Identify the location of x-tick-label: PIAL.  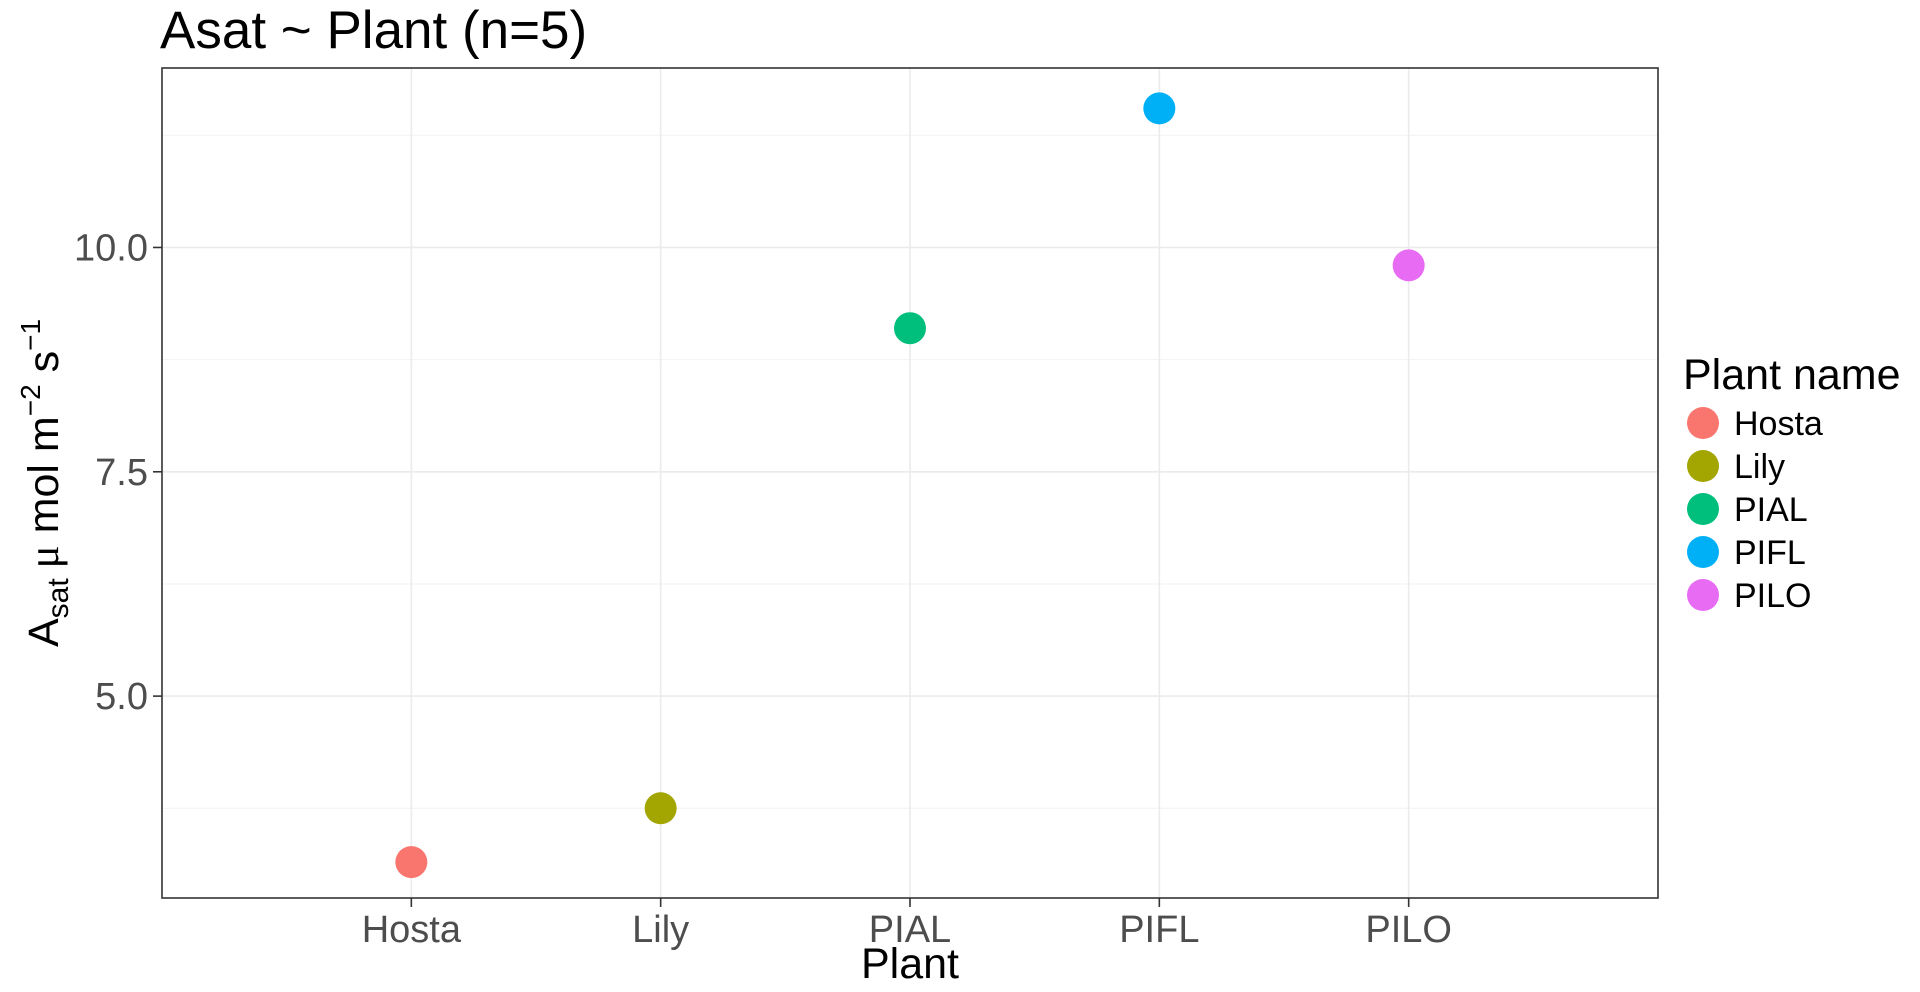
(910, 930).